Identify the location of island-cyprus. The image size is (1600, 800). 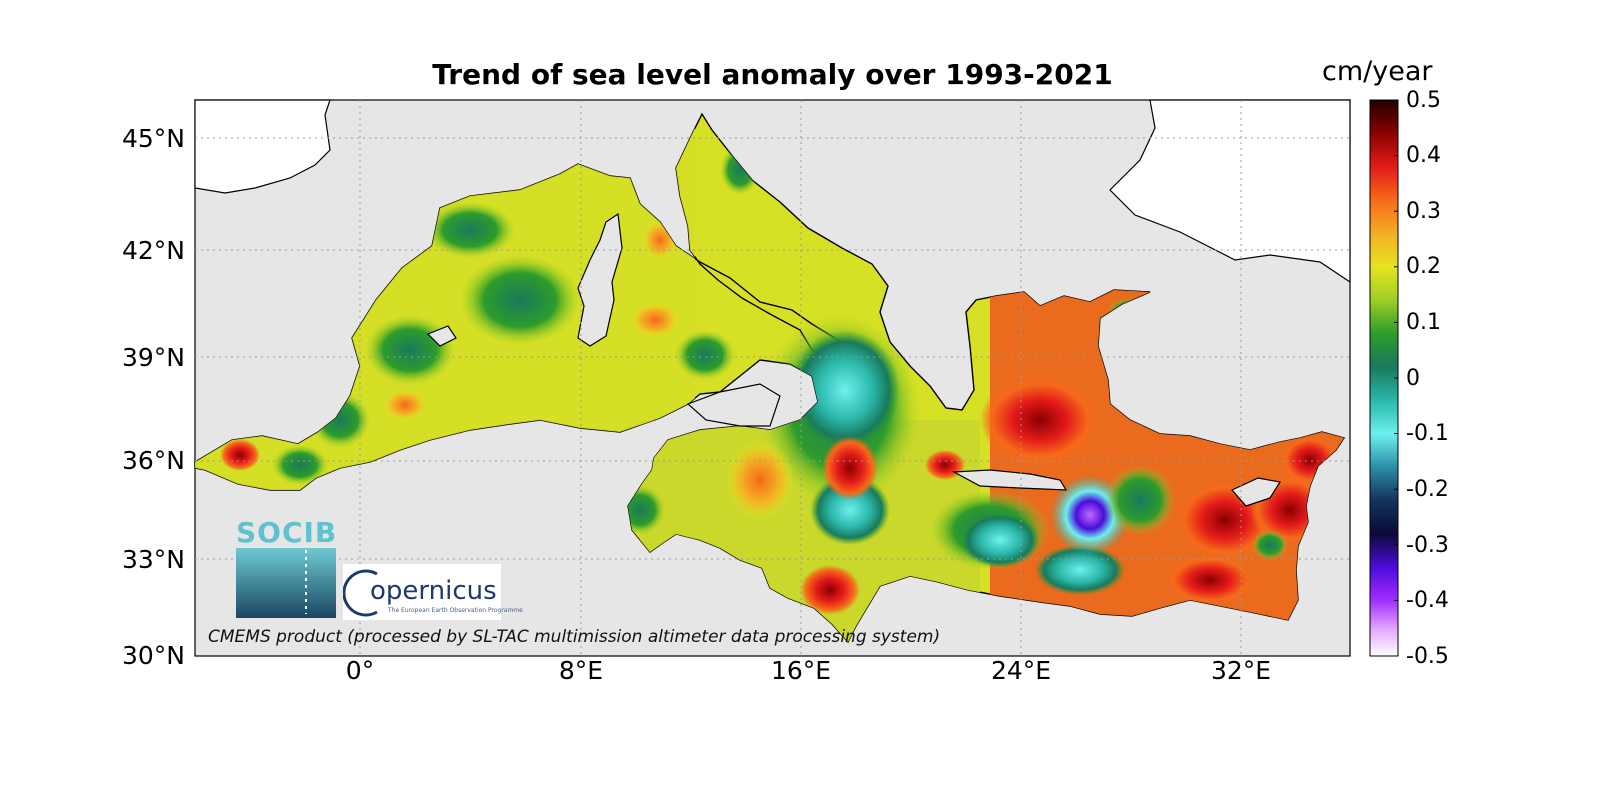
(1256, 492).